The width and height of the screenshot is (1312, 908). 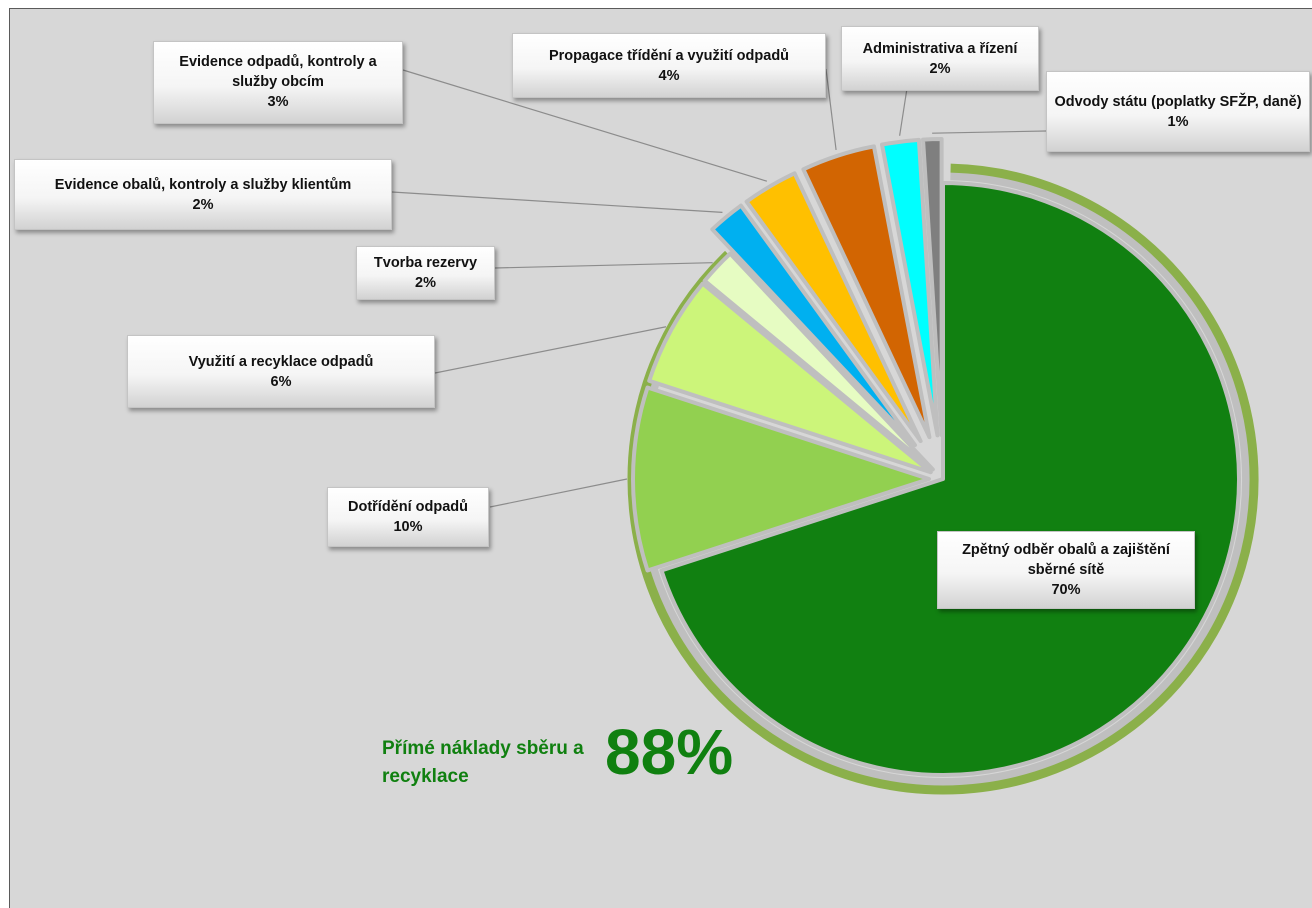 I want to click on slice-label-reserve: Tvorba rezervy 2%, so click(x=425, y=273).